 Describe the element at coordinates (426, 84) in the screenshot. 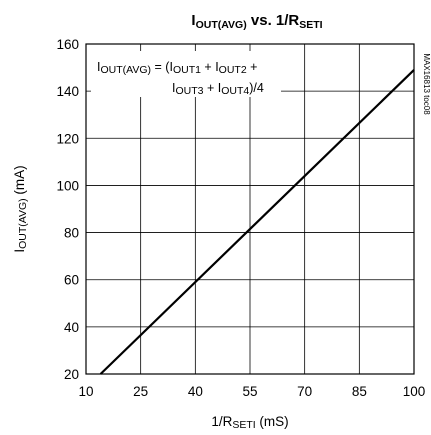

I see `figure-id: MAX16813 toc08` at that location.